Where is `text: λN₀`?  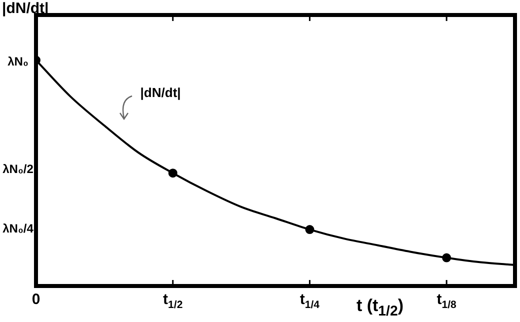
text: λN₀ is located at coordinates (18, 61).